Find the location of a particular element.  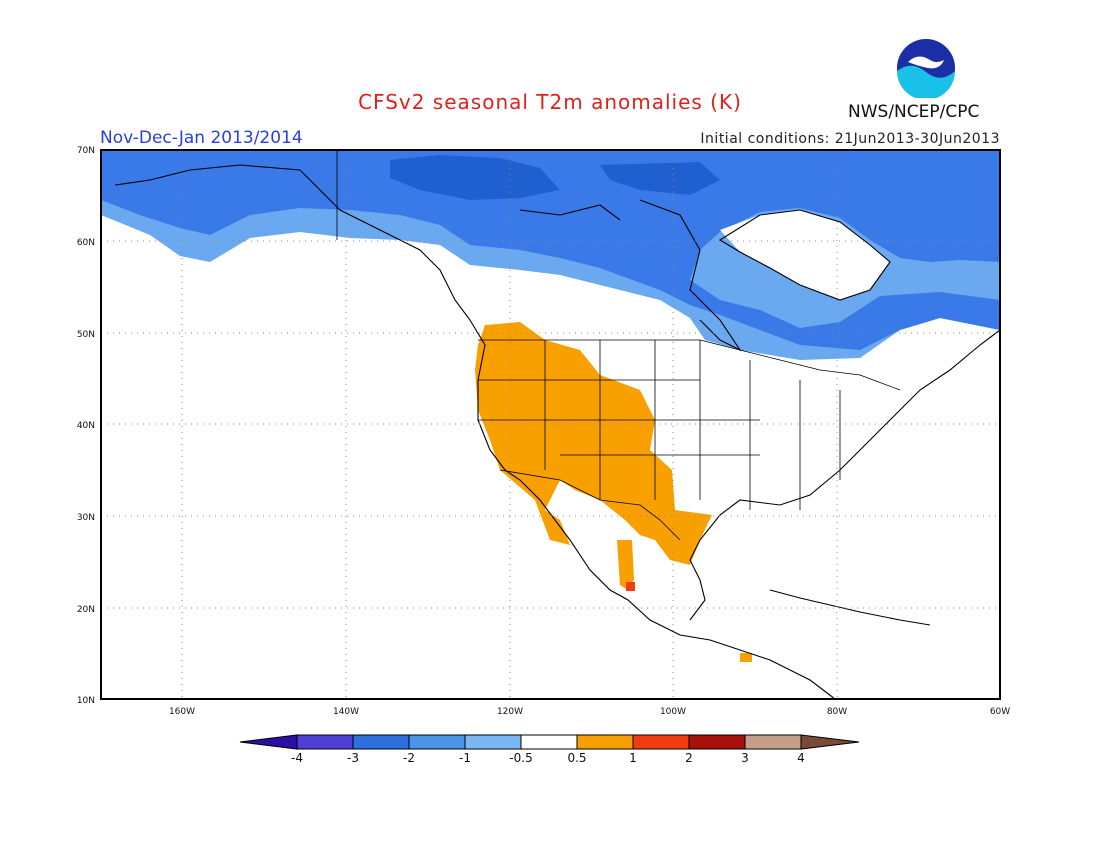

lat-label: 50N is located at coordinates (86, 335).